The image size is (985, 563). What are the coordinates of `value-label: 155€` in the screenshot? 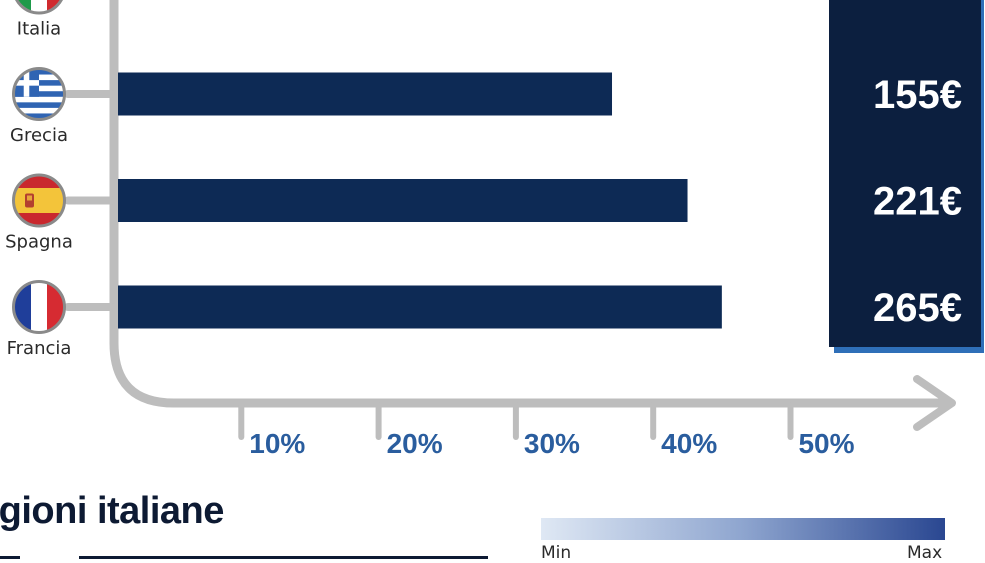 It's located at (917, 95).